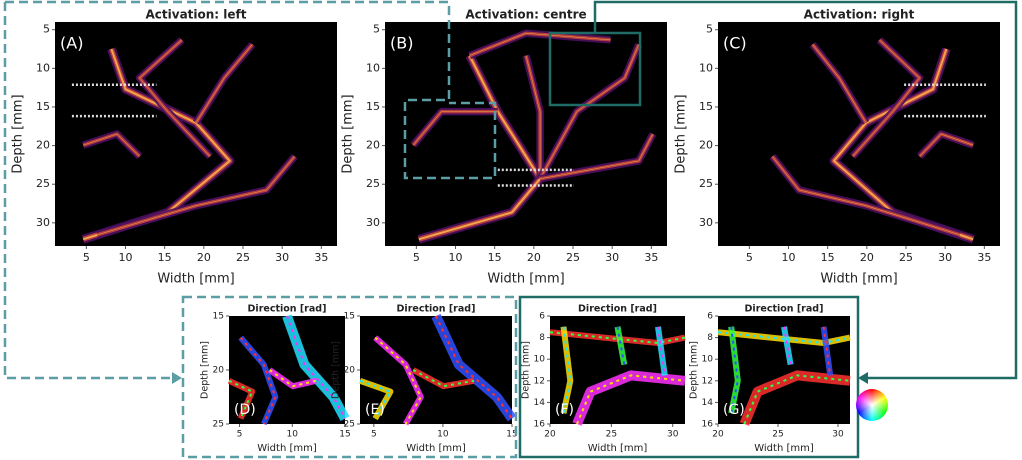  What do you see at coordinates (859, 15) in the screenshot?
I see `panel-title: Activation: right` at bounding box center [859, 15].